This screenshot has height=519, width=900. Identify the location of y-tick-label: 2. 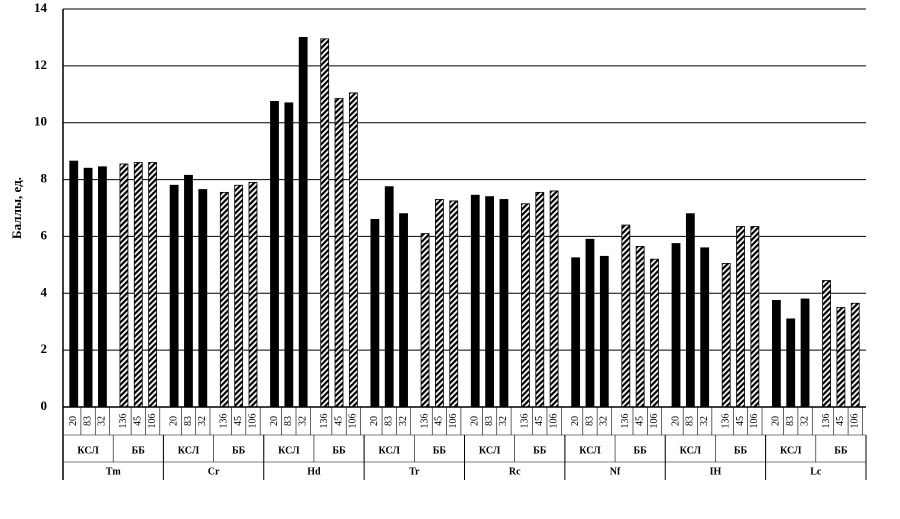
(44, 348).